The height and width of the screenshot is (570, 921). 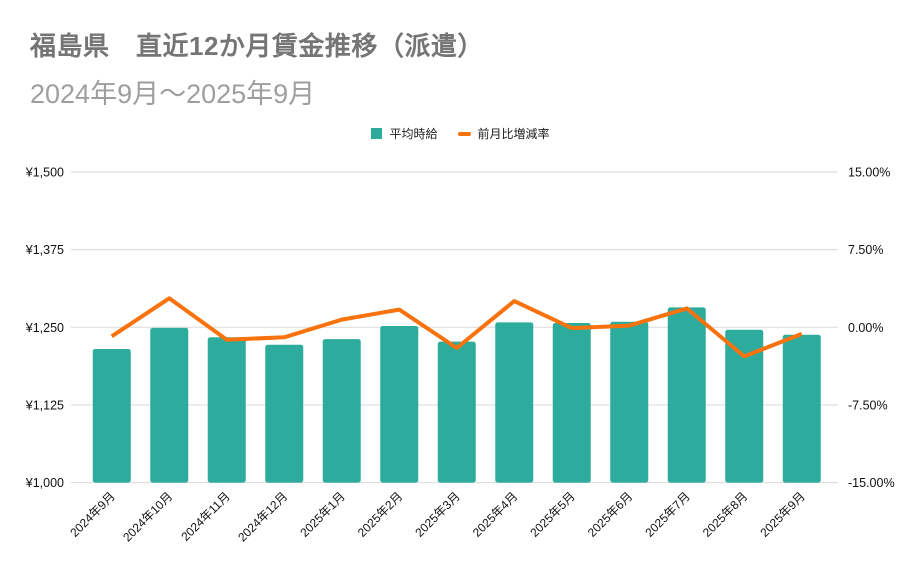 I want to click on left-axis-tick-label: ¥1,250, so click(x=44, y=328).